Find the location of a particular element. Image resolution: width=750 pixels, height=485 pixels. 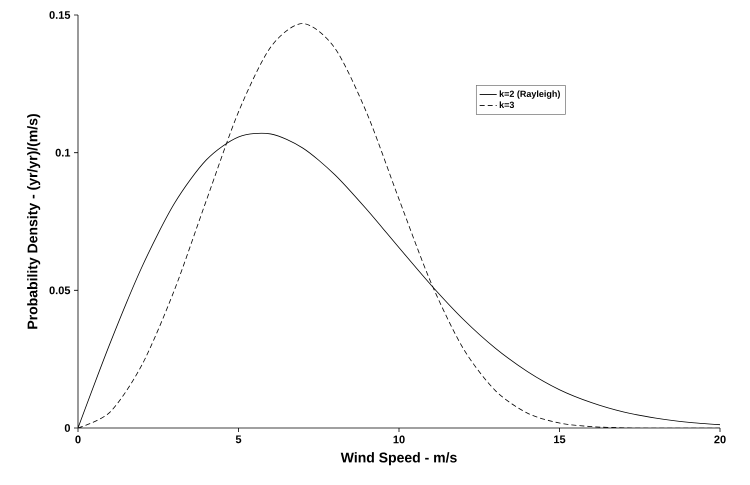

y-tick-label: 0.15 is located at coordinates (59, 15).